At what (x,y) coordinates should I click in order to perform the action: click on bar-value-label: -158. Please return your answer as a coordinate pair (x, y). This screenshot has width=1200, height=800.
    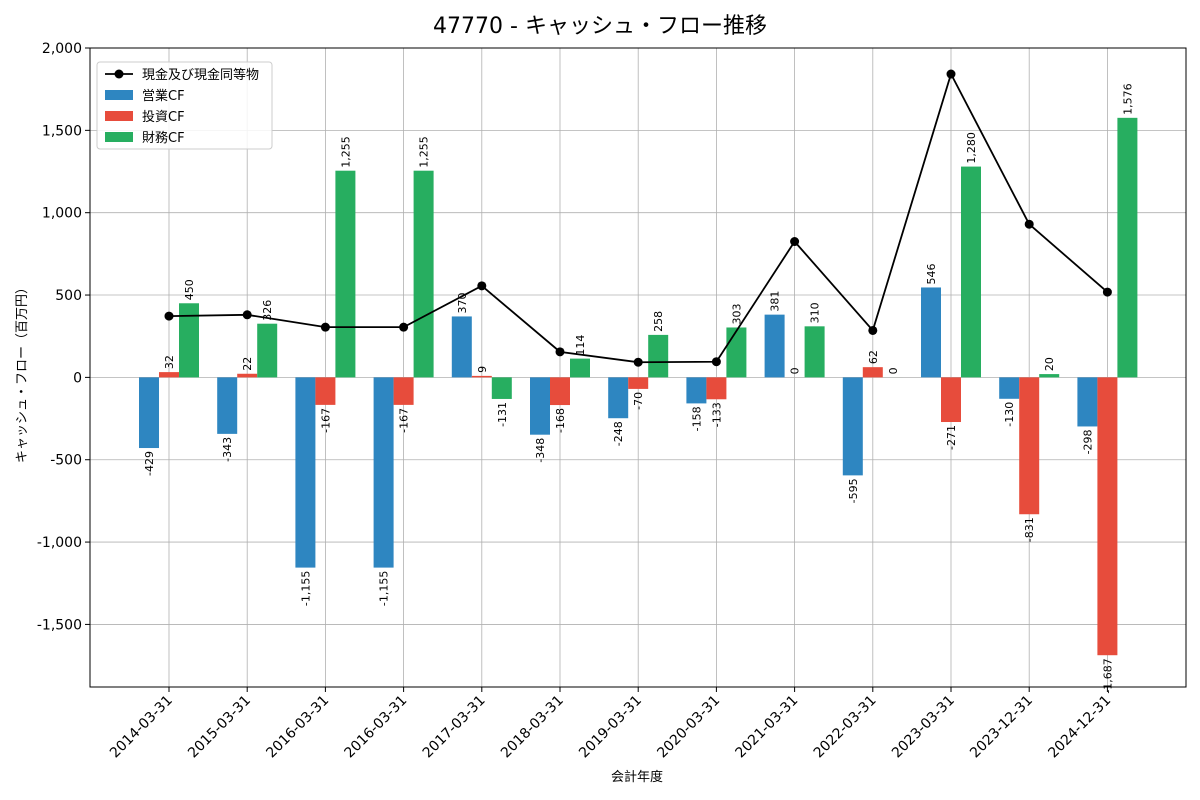
    Looking at the image, I should click on (696, 418).